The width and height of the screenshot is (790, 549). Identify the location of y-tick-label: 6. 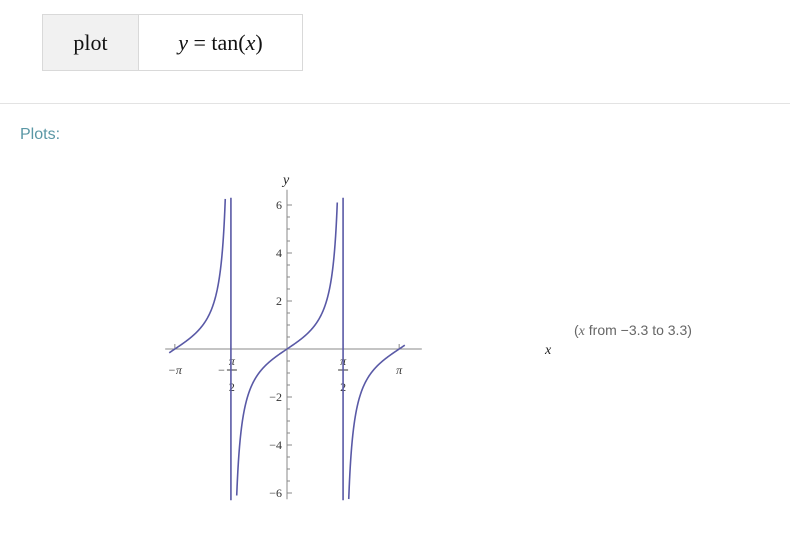
(279, 205).